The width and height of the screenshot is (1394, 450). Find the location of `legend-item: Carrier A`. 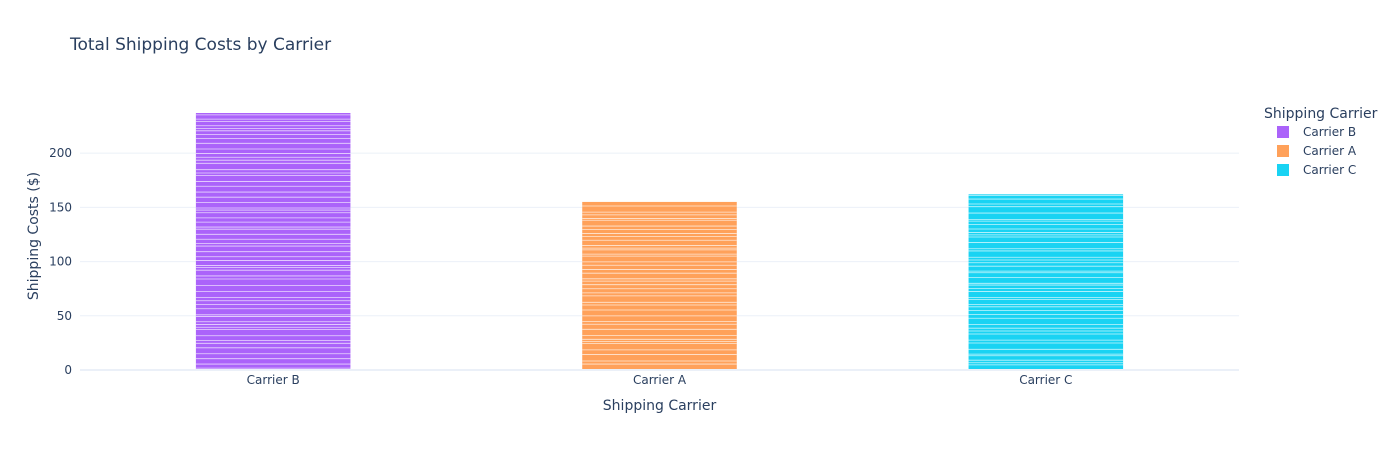

legend-item: Carrier A is located at coordinates (1317, 151).